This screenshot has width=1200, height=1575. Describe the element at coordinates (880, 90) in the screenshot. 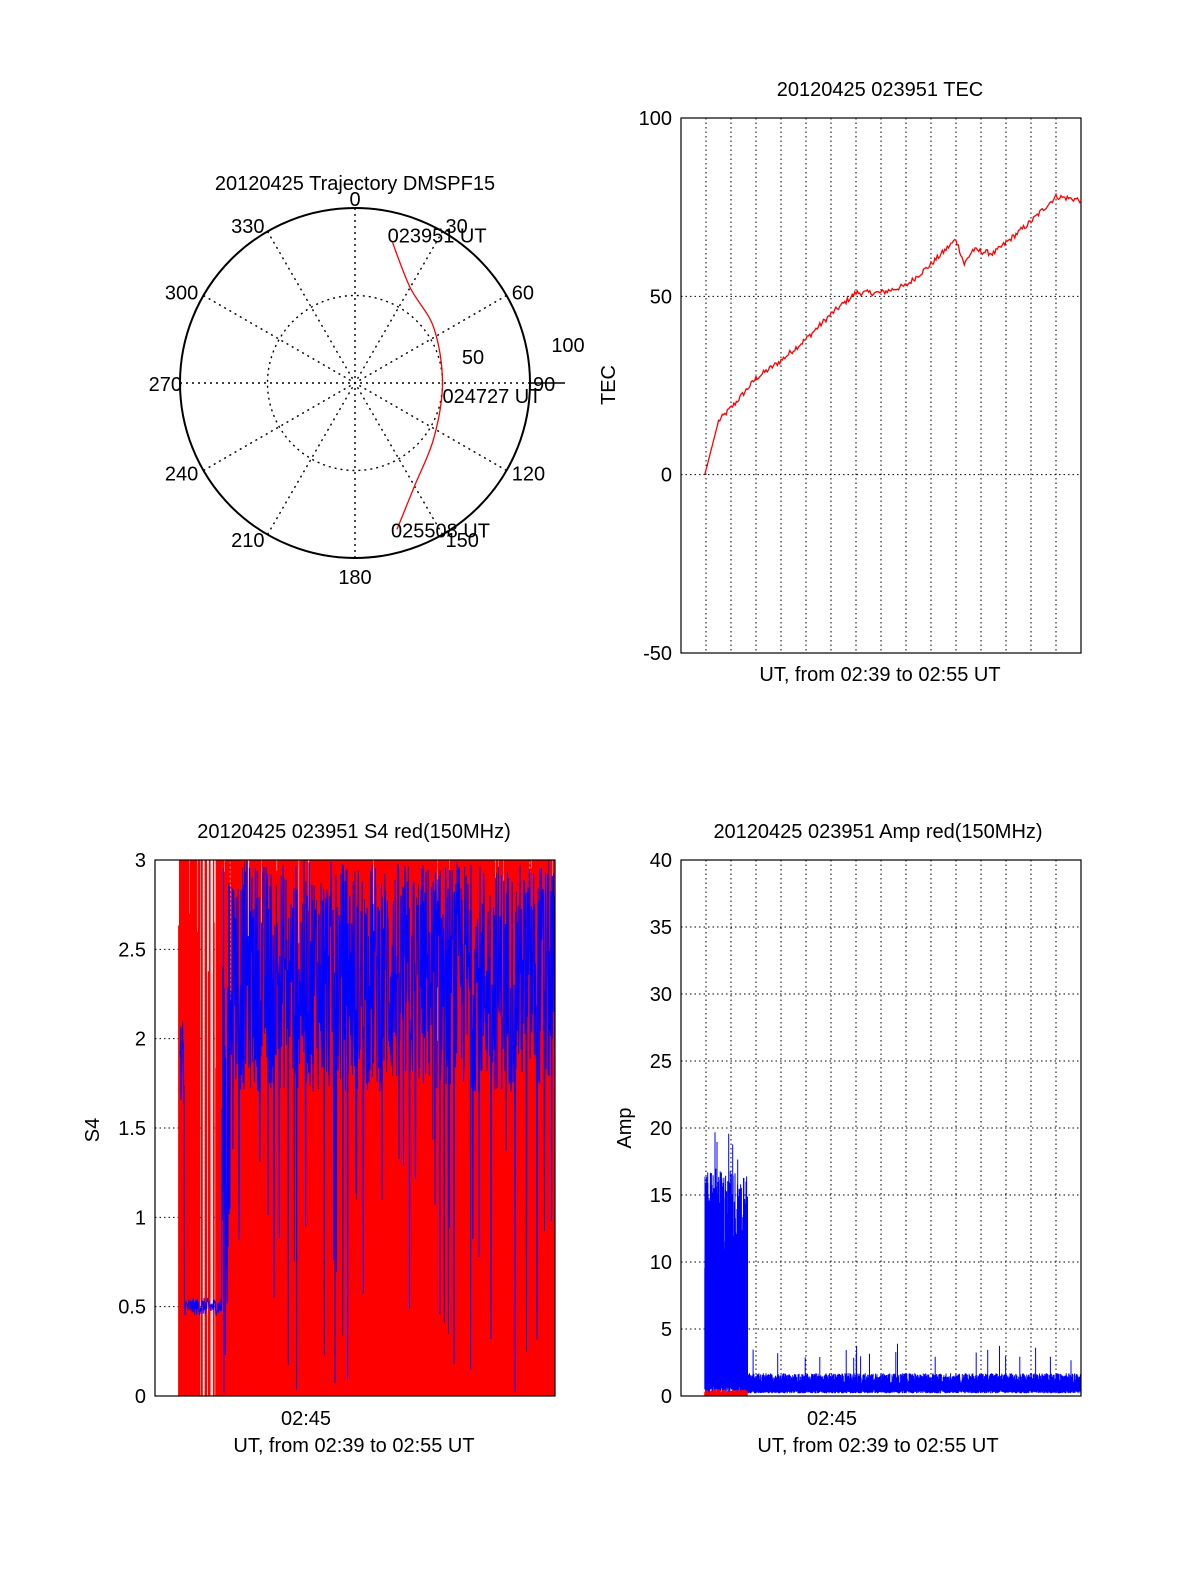

I see `tec-title: 20120425 023951 TEC` at that location.